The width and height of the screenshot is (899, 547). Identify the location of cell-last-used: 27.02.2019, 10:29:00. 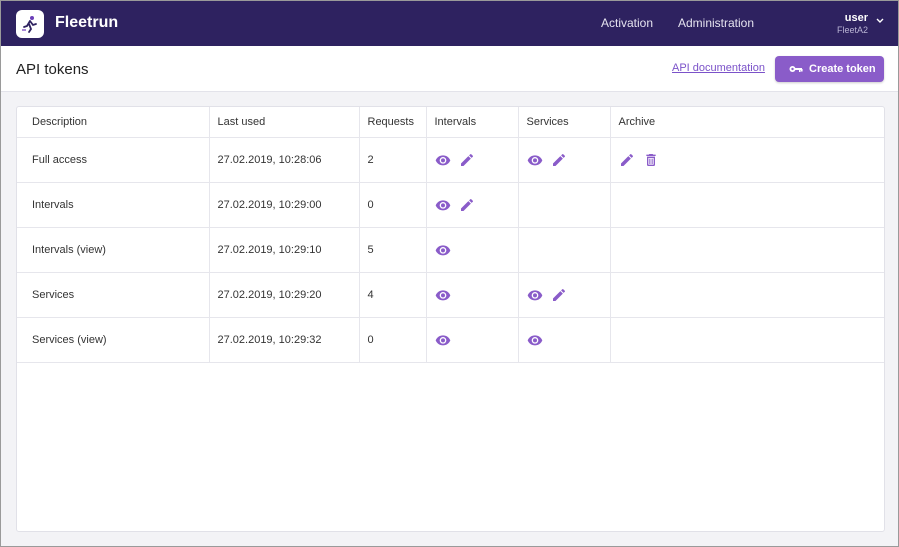
(284, 205).